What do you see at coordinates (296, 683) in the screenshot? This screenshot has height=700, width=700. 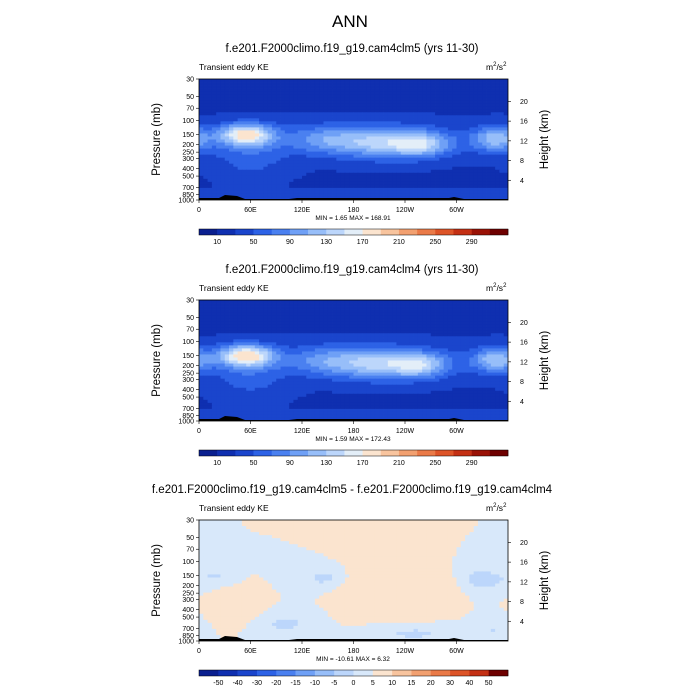 I see `colorbar-label: -15` at bounding box center [296, 683].